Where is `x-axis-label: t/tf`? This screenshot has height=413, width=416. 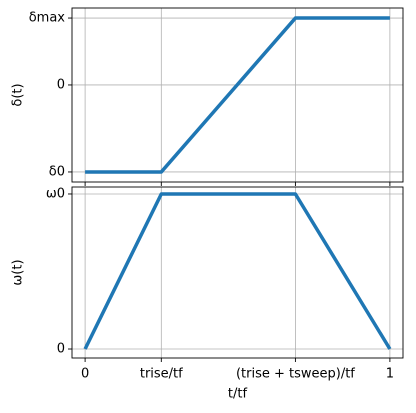 x-axis-label: t/tf is located at coordinates (238, 394).